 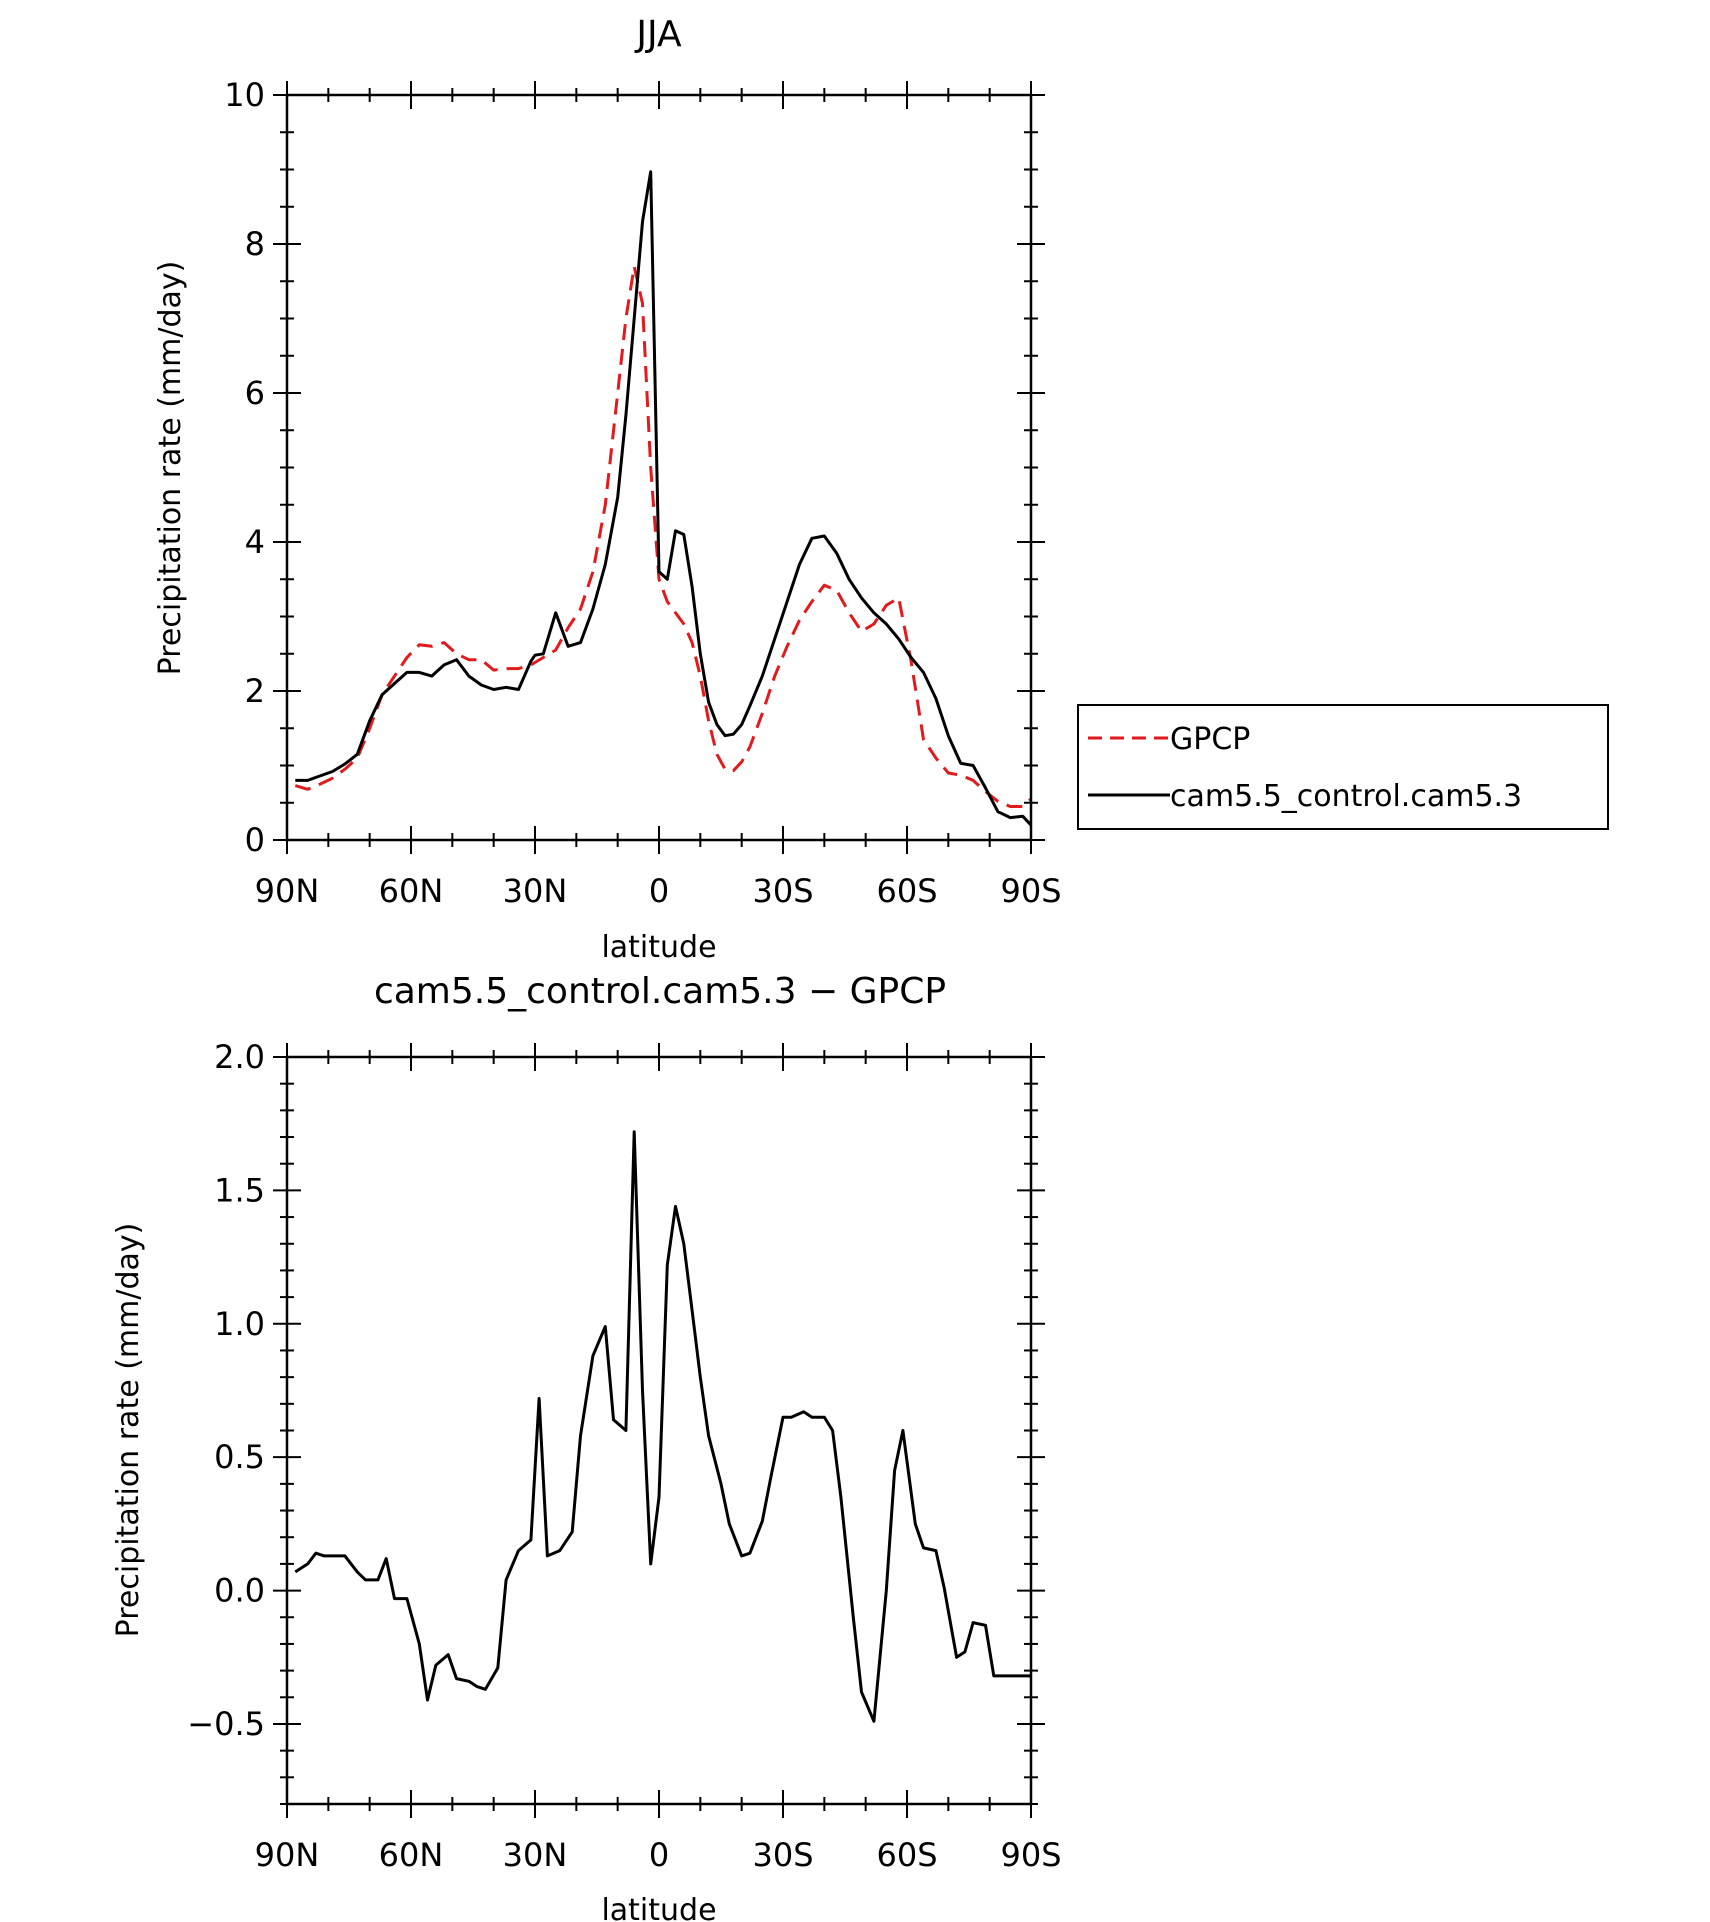 I want to click on legend: GPCP cam5.5_control.cam5.3, so click(x=1343, y=767).